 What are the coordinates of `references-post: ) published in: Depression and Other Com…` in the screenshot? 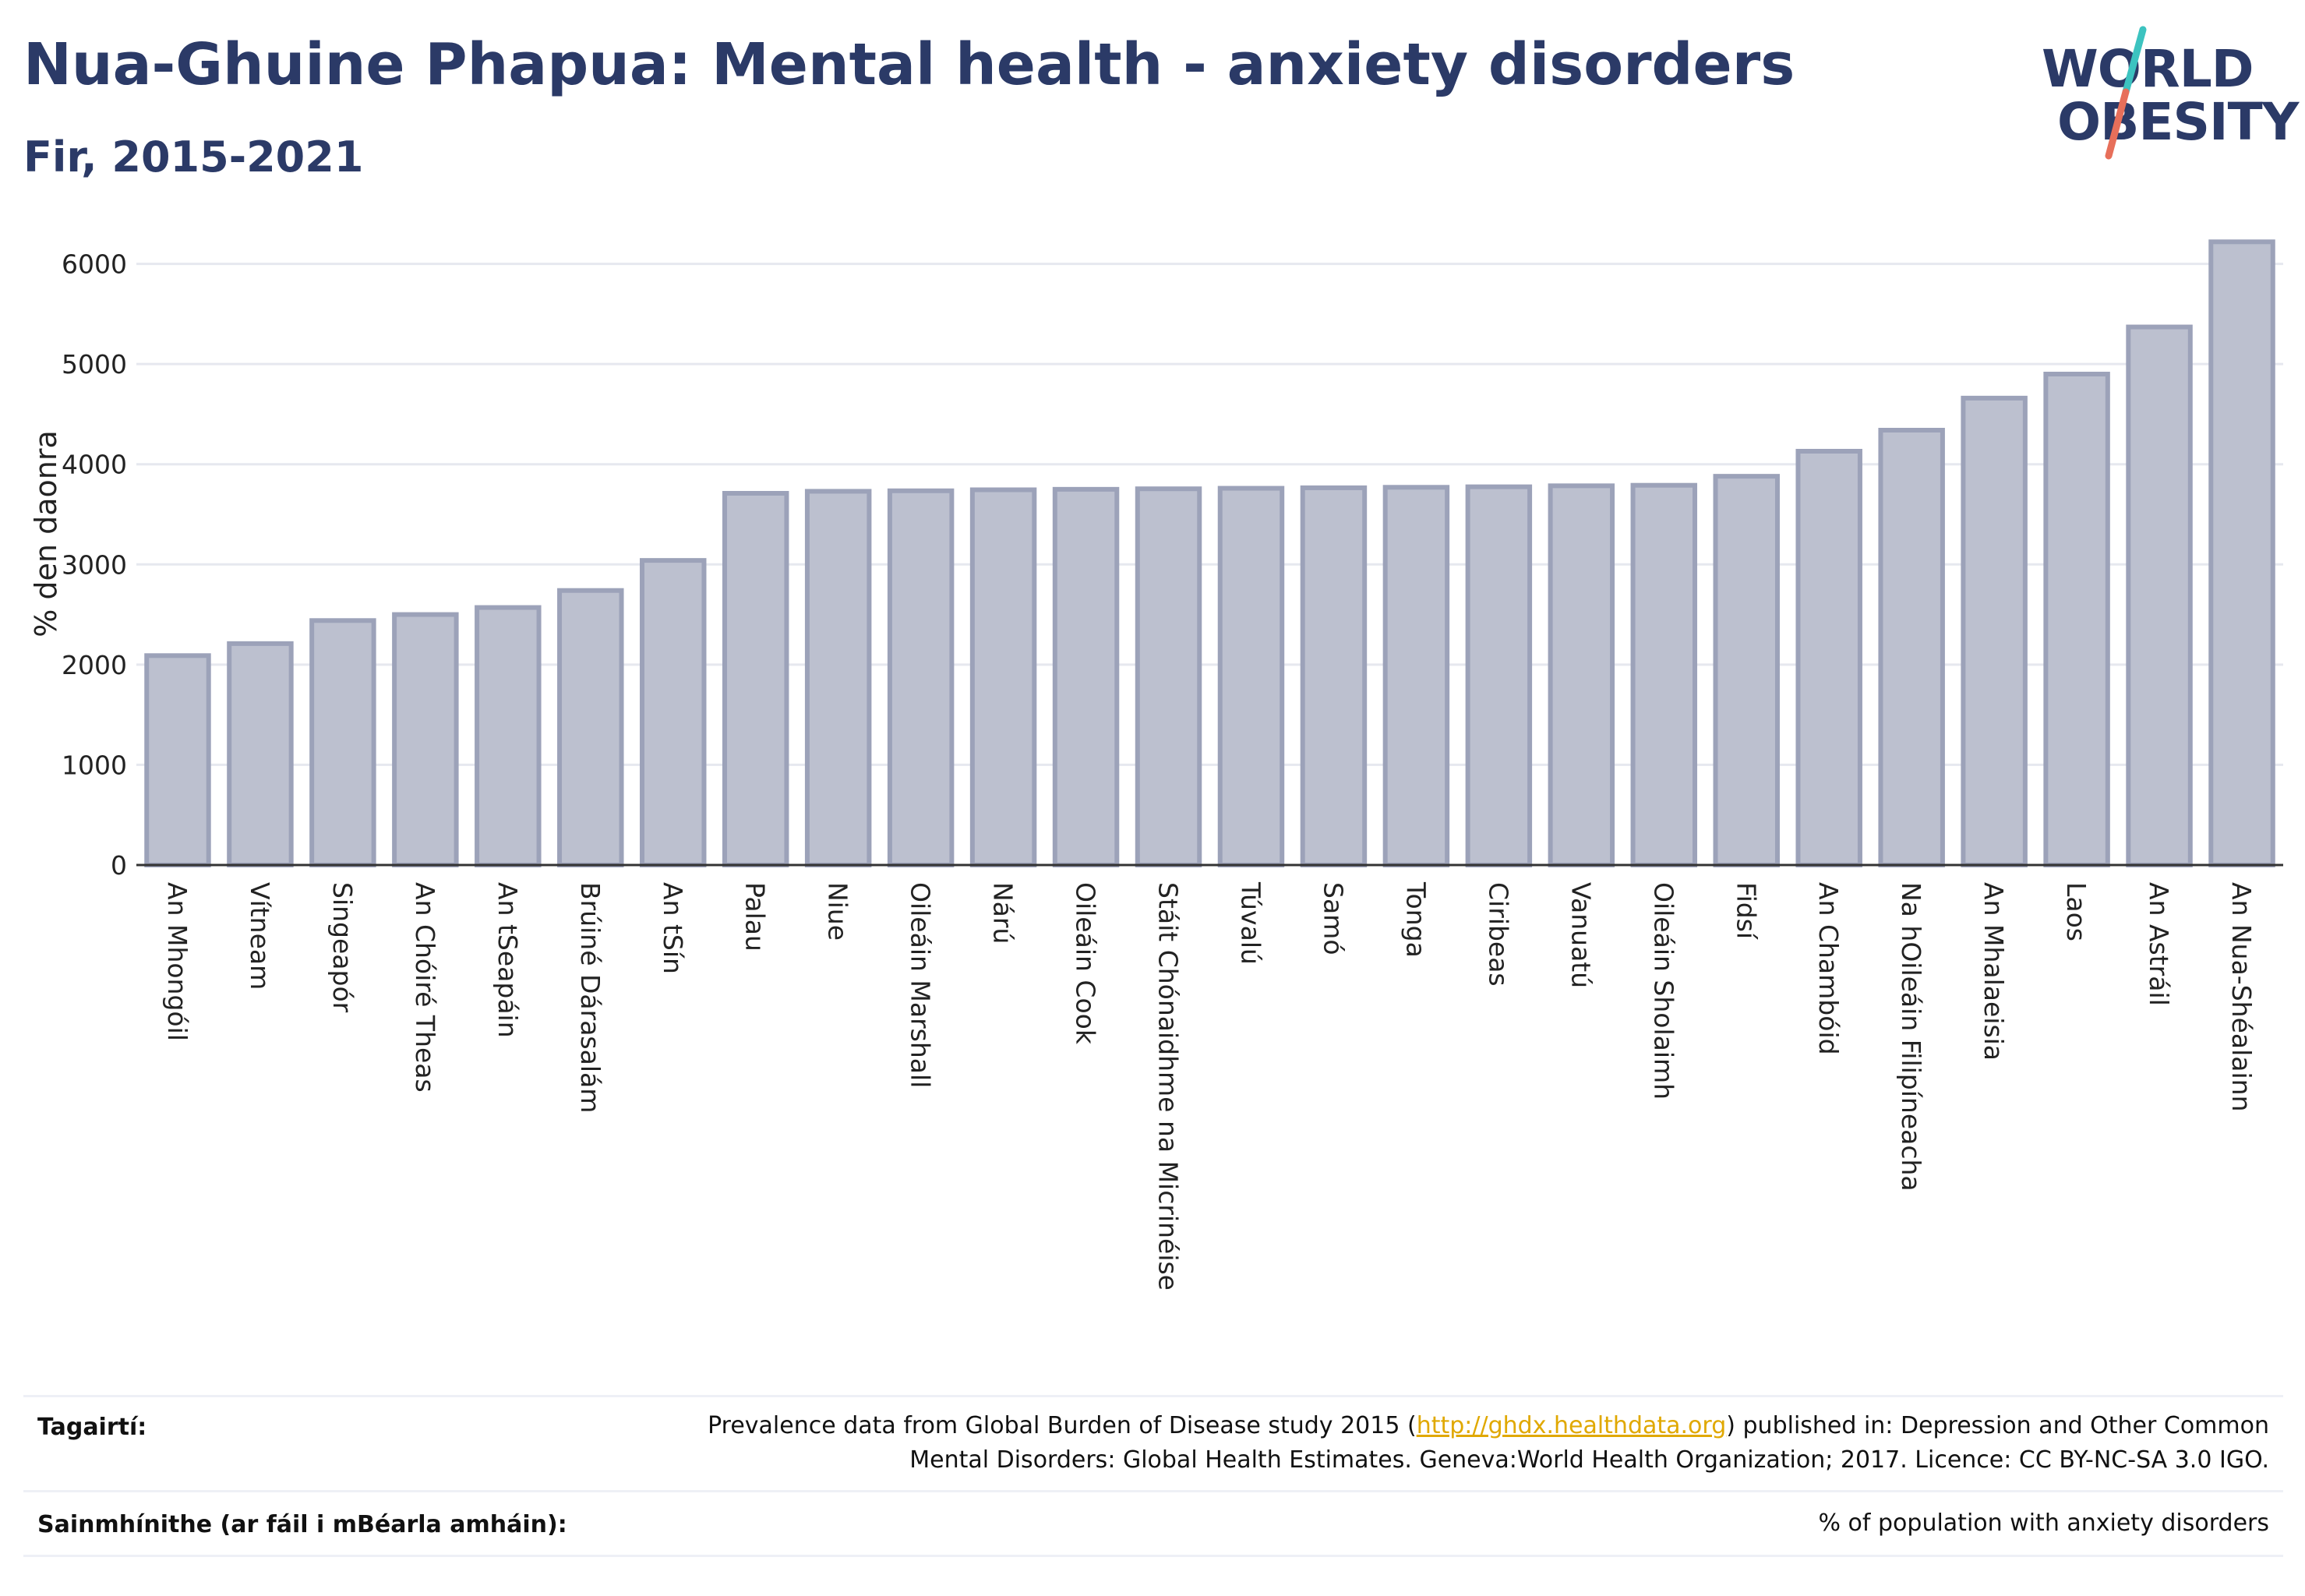 It's located at (1997, 1425).